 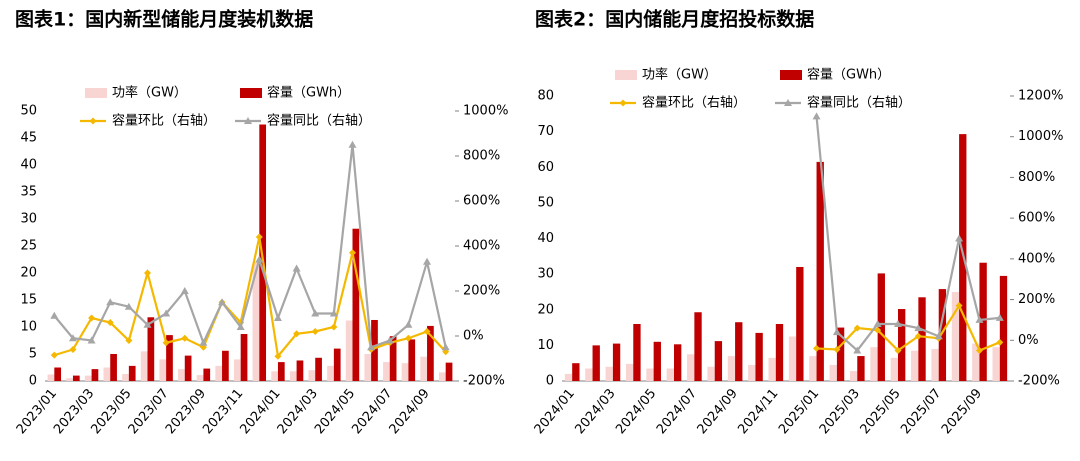 What do you see at coordinates (28, 273) in the screenshot?
I see `y-tick-label: 20` at bounding box center [28, 273].